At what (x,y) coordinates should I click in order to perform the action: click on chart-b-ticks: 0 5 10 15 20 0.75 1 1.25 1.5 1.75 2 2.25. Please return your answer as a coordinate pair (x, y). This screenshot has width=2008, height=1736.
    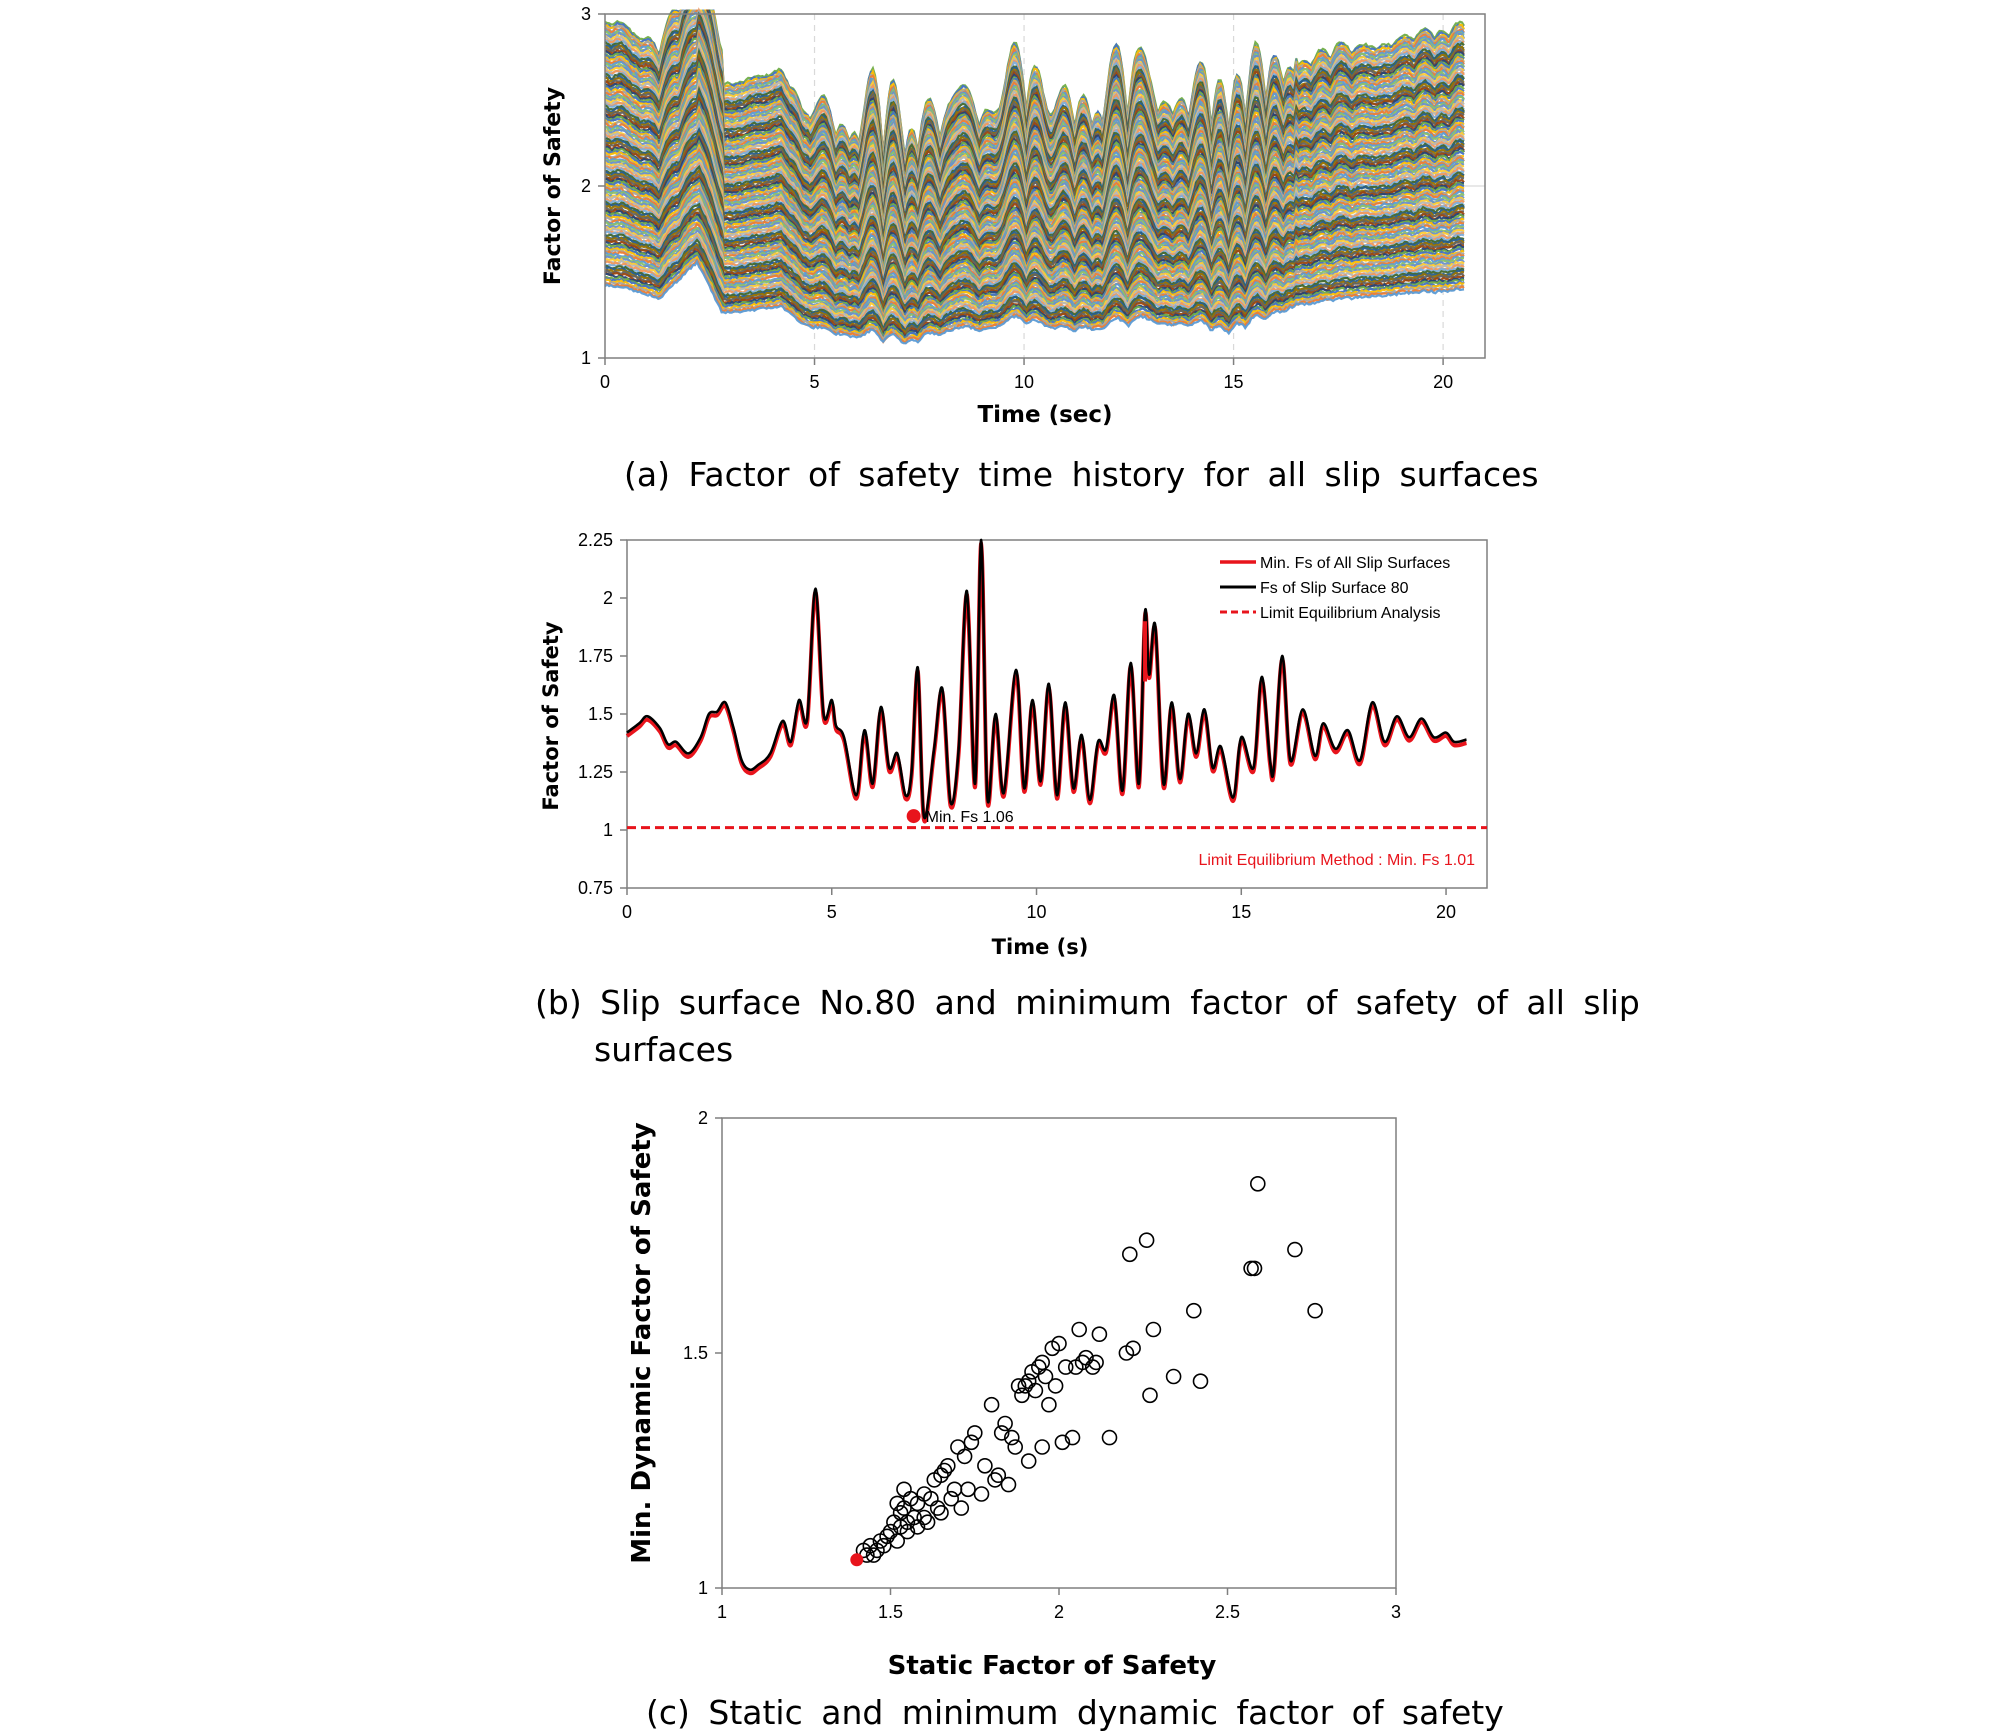
    Looking at the image, I should click on (1017, 726).